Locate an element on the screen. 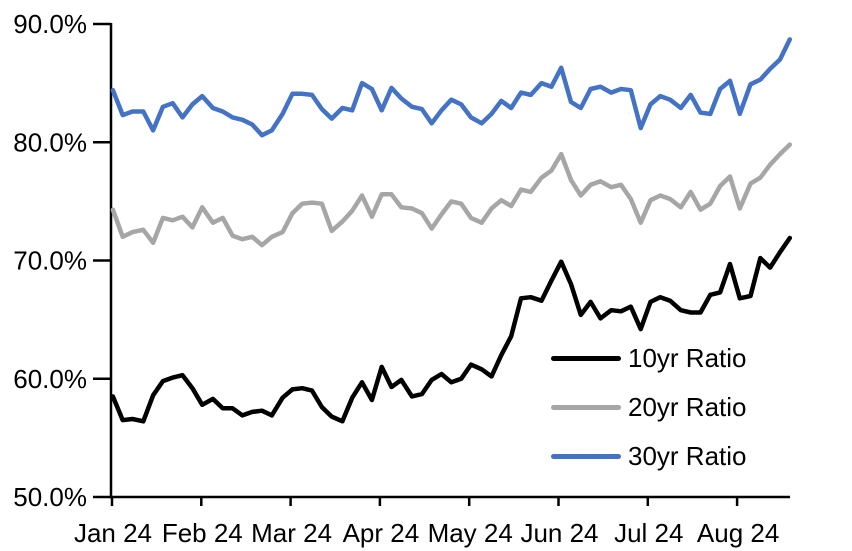 This screenshot has height=551, width=852. legend-item-20yr-ratio: 20yr Ratio is located at coordinates (649, 407).